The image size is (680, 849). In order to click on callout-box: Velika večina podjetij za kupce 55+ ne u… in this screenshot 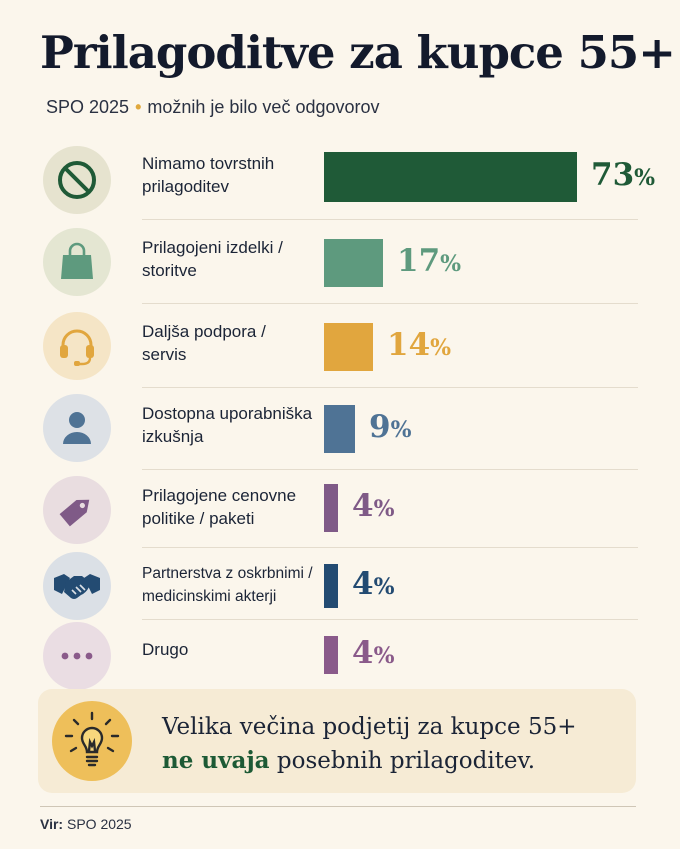, I will do `click(337, 741)`.